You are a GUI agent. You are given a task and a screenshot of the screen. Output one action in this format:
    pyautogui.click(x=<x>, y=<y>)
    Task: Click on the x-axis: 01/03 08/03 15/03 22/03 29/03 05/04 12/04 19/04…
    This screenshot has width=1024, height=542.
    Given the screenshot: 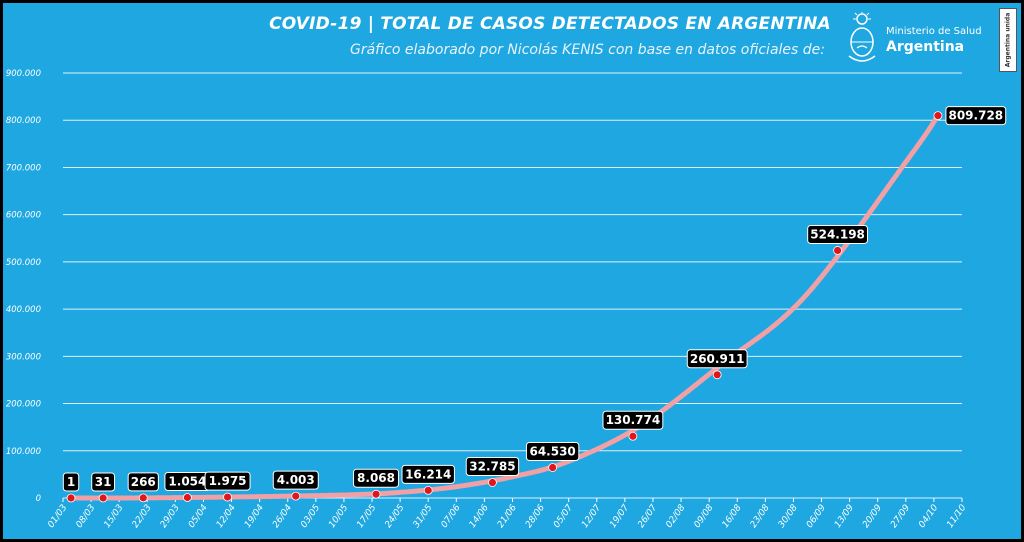 What is the action you would take?
    pyautogui.click(x=507, y=514)
    